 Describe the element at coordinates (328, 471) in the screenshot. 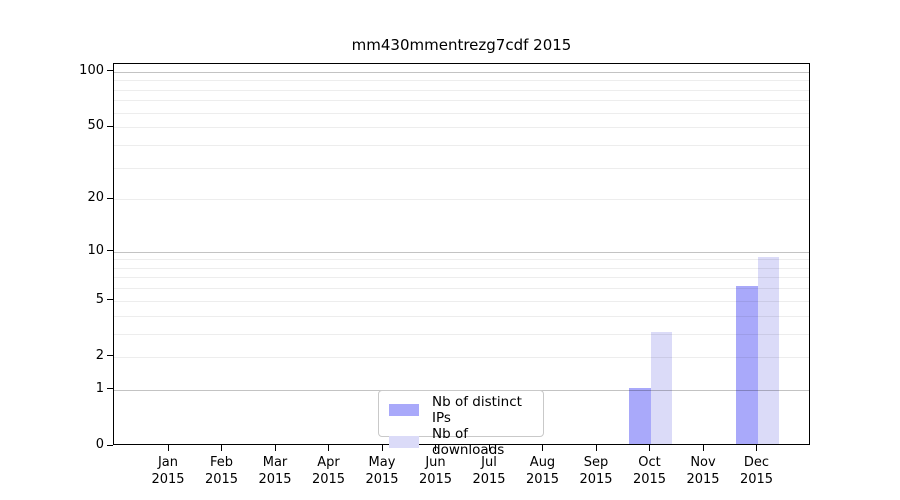

I see `x-tick-label-apr: Apr 2015` at that location.